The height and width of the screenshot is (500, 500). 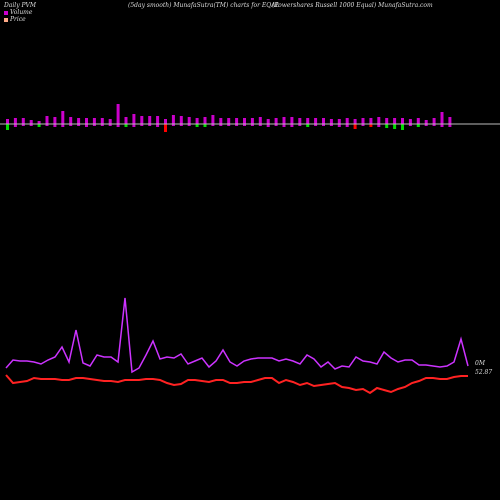 I want to click on legend-volume-swatch, so click(x=6, y=12).